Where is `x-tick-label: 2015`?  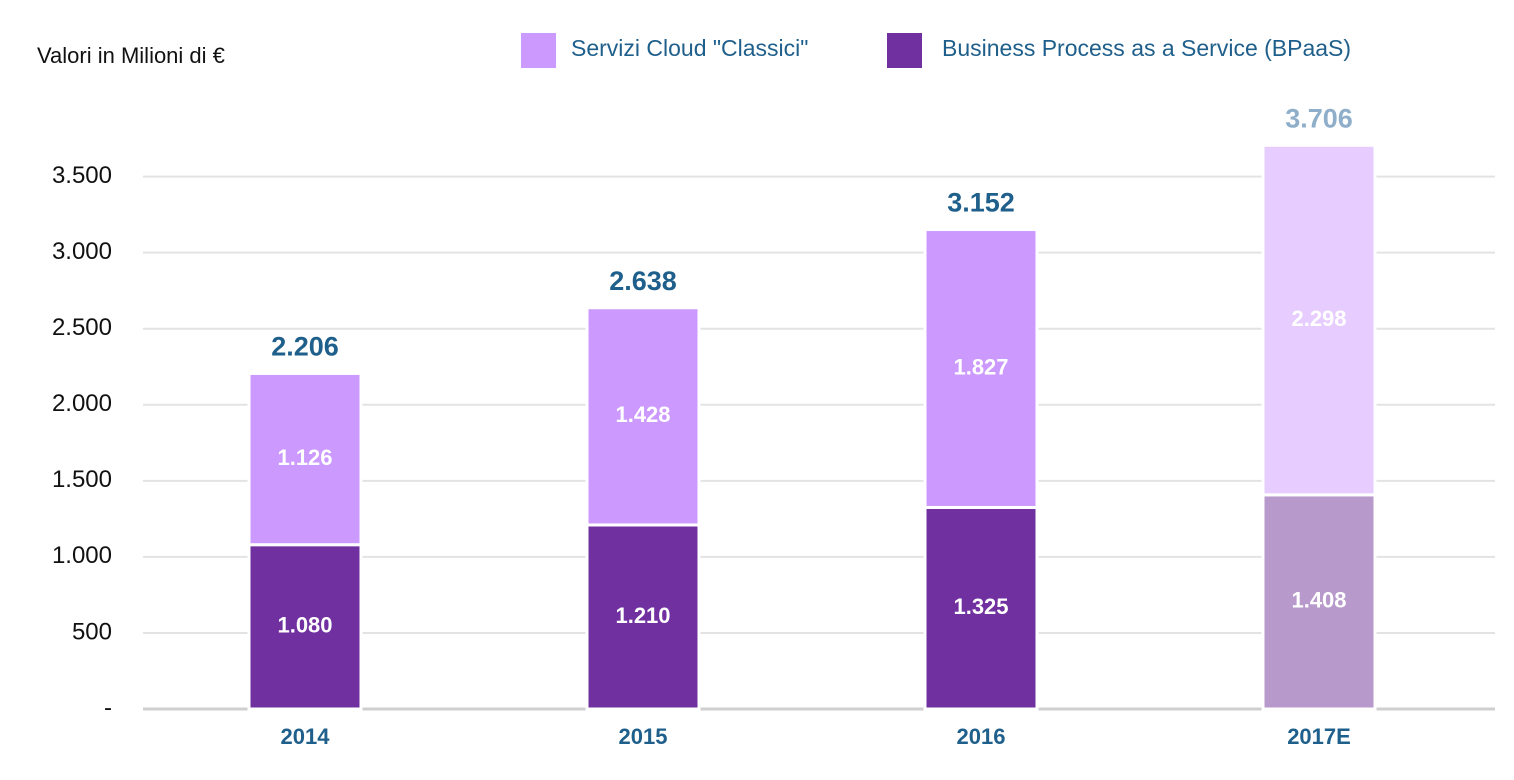 x-tick-label: 2015 is located at coordinates (643, 736).